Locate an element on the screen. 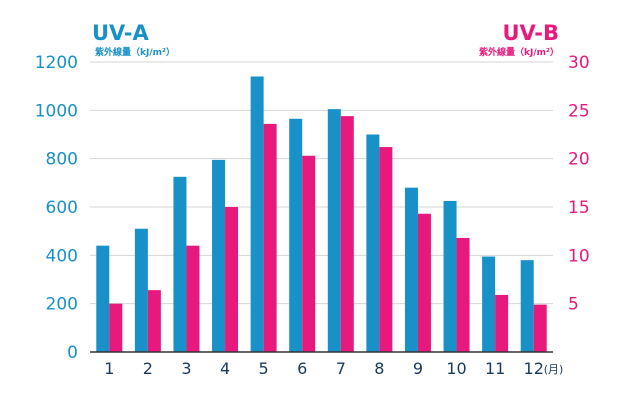 The image size is (630, 400). x-tick-label: 10 is located at coordinates (456, 368).